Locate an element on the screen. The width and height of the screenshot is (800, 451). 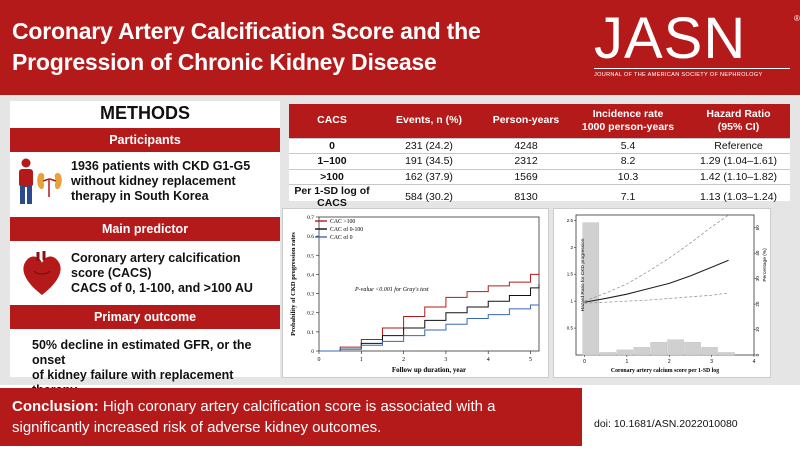
y-tick-label: 0.6 is located at coordinates (310, 237).